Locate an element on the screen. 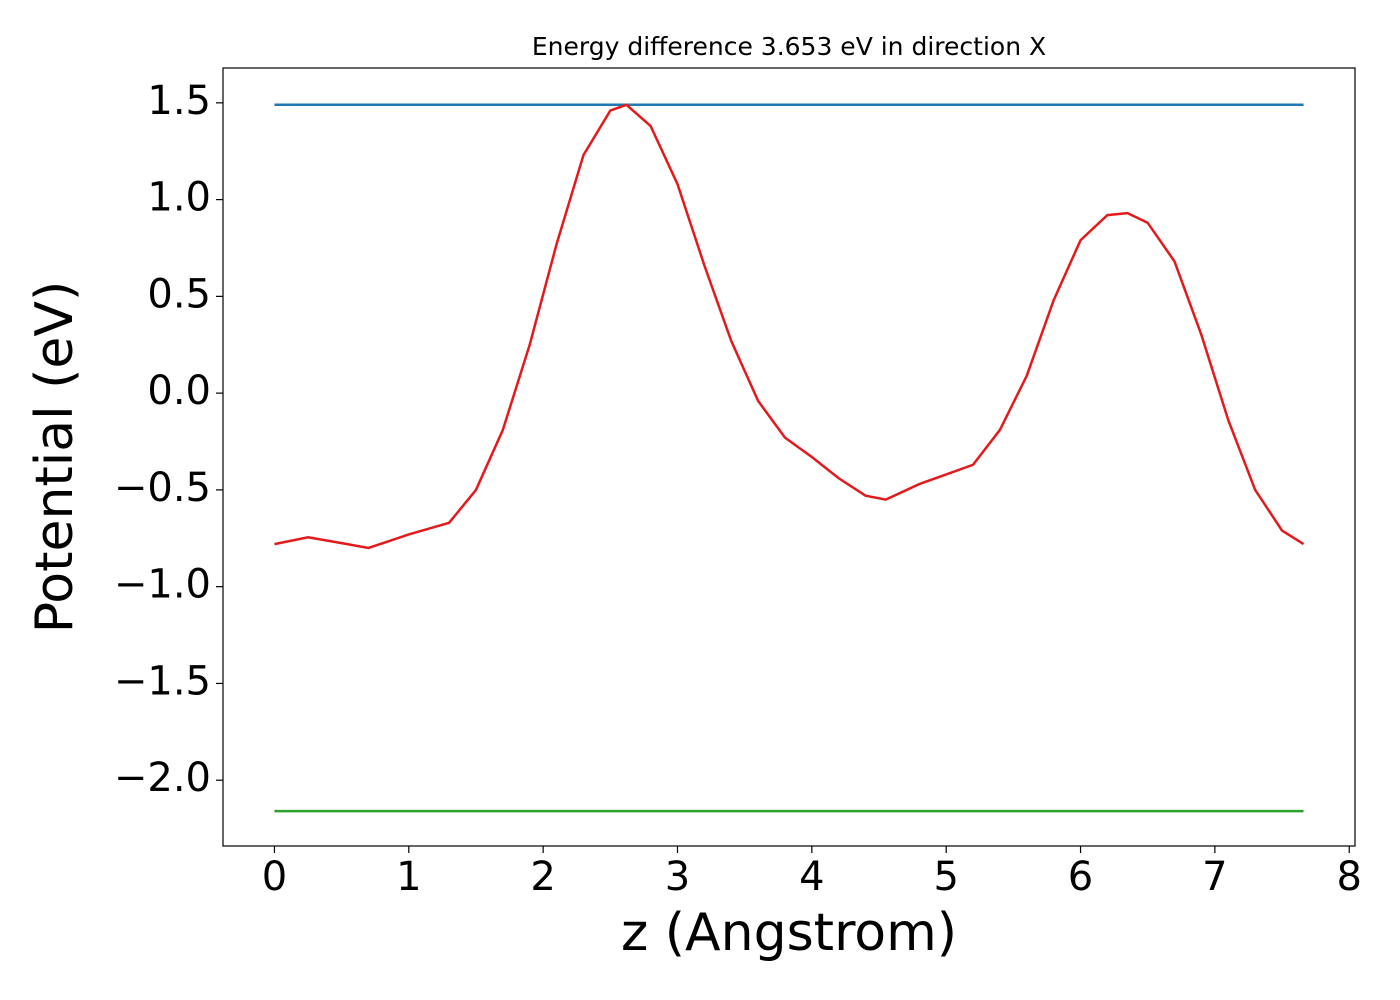 The width and height of the screenshot is (1400, 1000). x-tick-label: 1 is located at coordinates (408, 877).